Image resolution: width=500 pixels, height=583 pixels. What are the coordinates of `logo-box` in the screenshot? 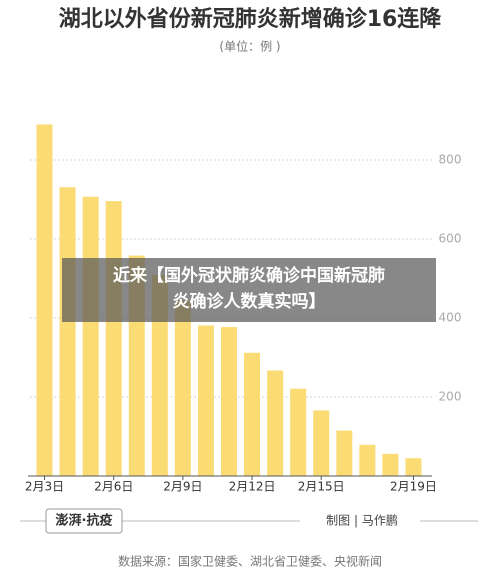 It's located at (84, 521).